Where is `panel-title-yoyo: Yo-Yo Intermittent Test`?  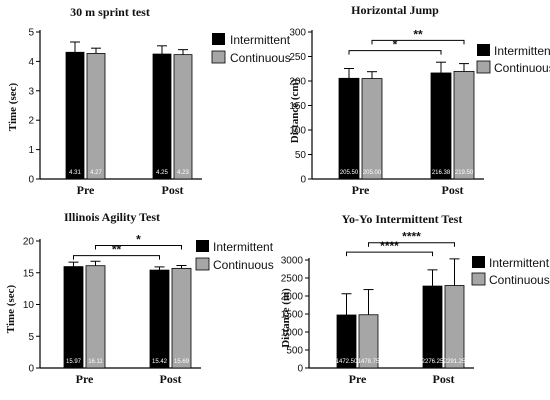
panel-title-yoyo: Yo-Yo Intermittent Test is located at coordinates (402, 219).